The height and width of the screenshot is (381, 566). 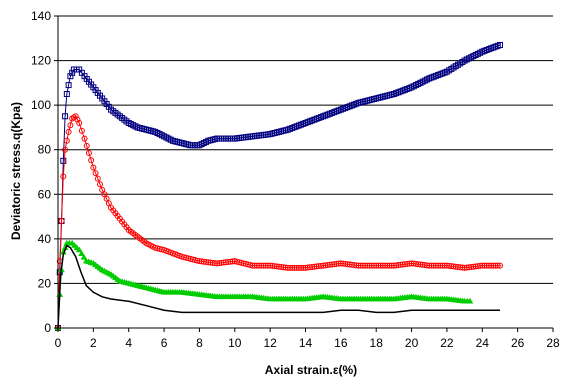 What do you see at coordinates (45, 239) in the screenshot?
I see `y-tick-label: 40` at bounding box center [45, 239].